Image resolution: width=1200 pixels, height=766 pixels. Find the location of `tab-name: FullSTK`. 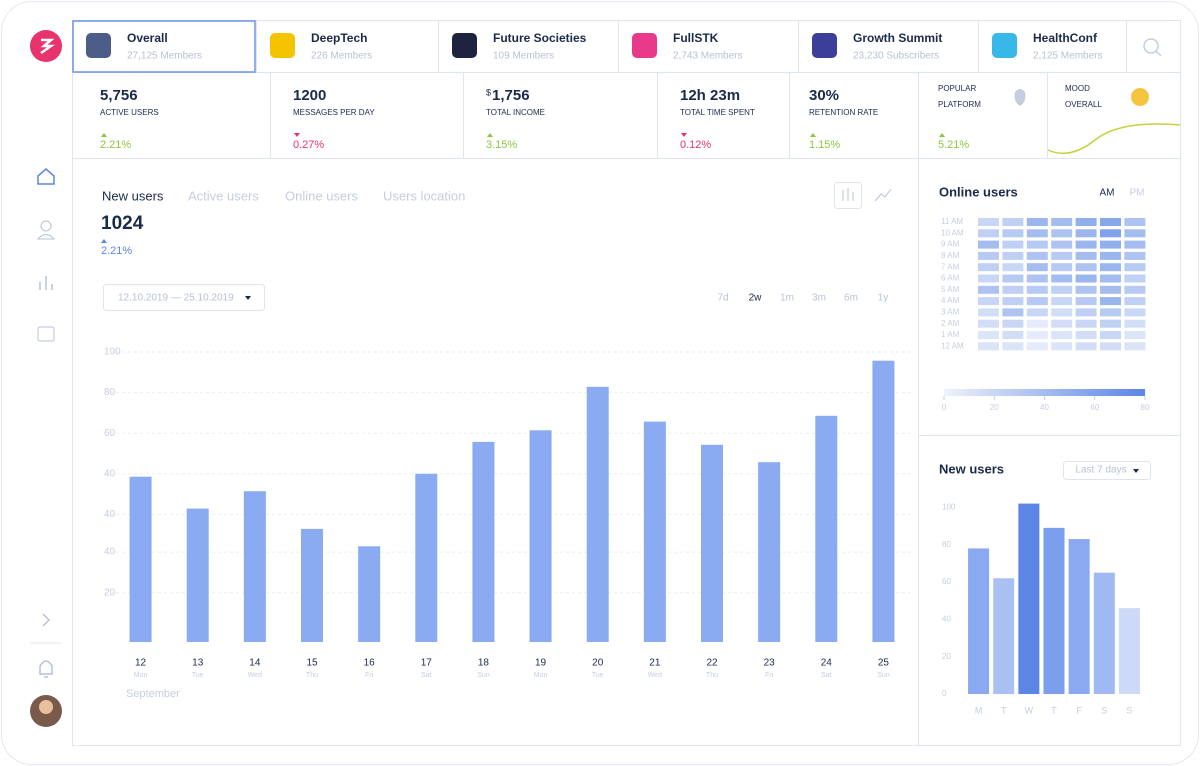

tab-name: FullSTK is located at coordinates (696, 38).